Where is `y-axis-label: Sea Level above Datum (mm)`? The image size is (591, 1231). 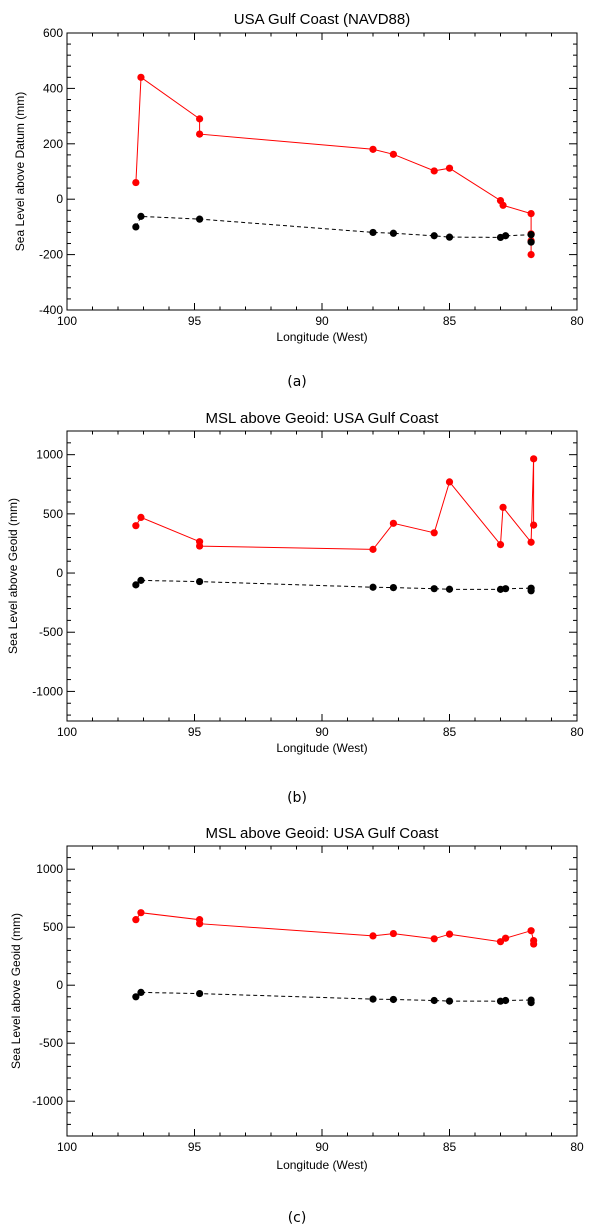
y-axis-label: Sea Level above Datum (mm) is located at coordinates (20, 171).